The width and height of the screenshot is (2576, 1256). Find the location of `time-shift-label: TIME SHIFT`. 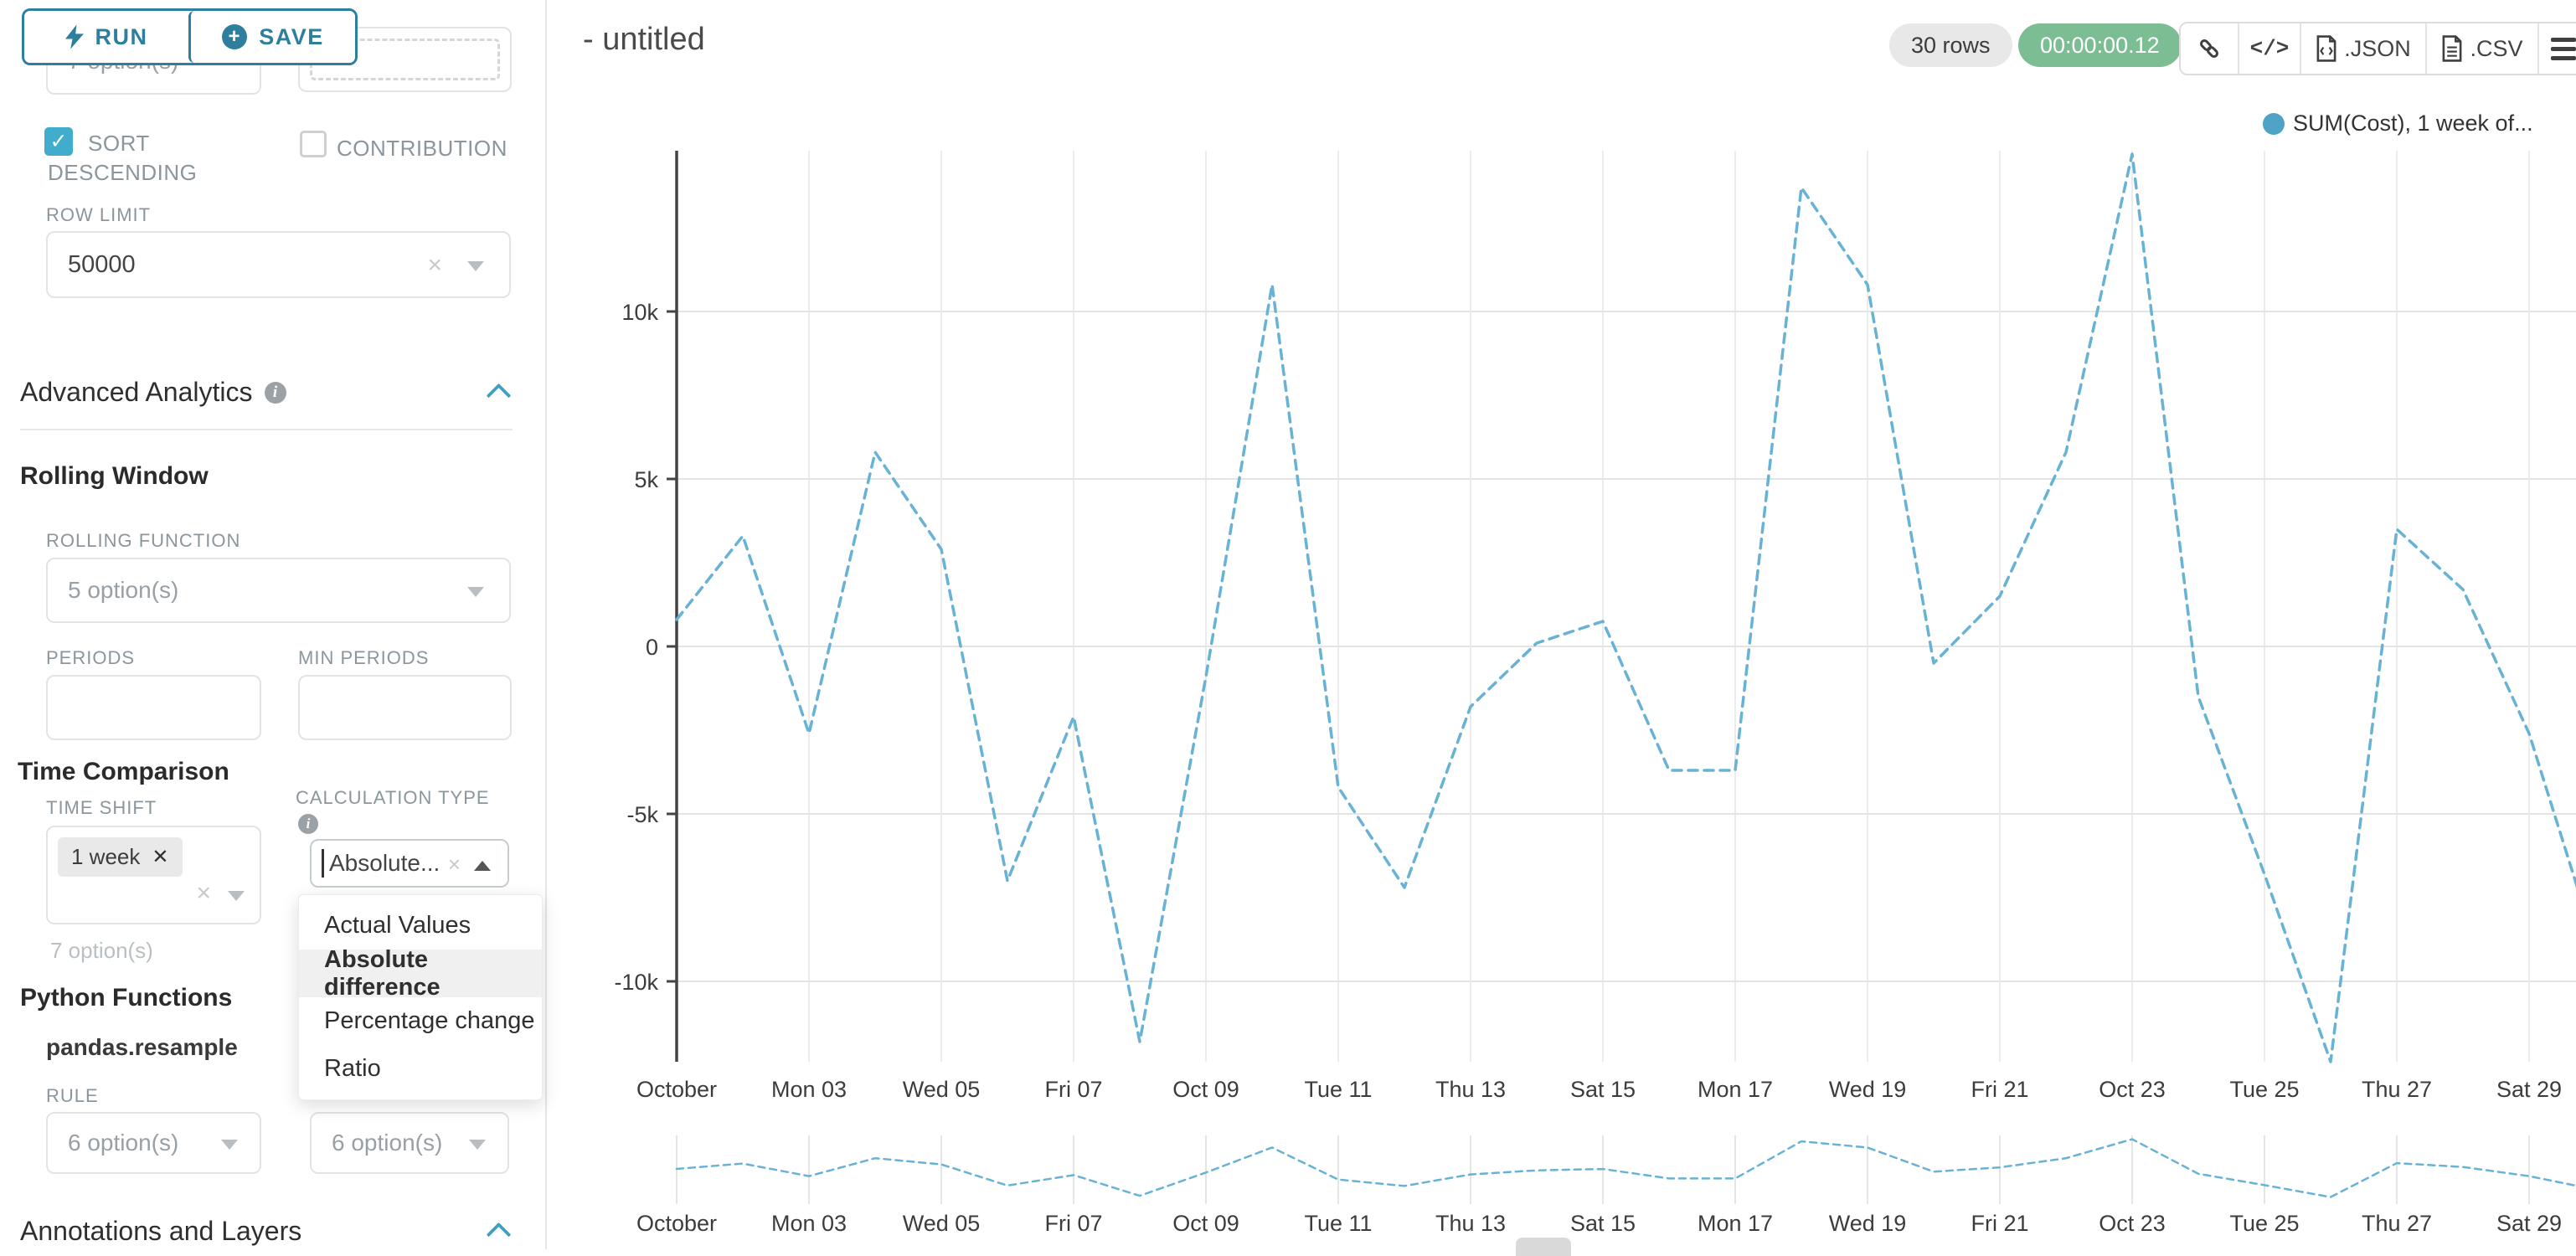

time-shift-label: TIME SHIFT is located at coordinates (101, 808).